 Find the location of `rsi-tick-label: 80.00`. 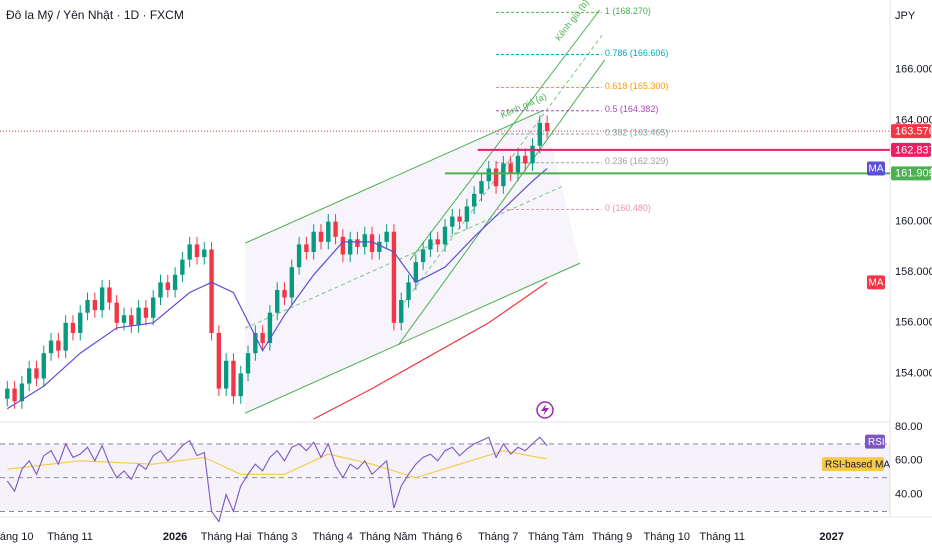

rsi-tick-label: 80.00 is located at coordinates (909, 427).